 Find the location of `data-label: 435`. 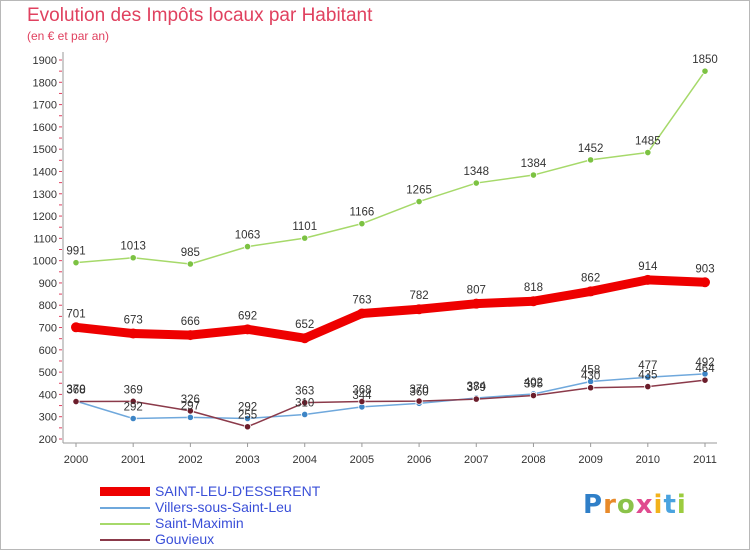

data-label: 435 is located at coordinates (647, 376).